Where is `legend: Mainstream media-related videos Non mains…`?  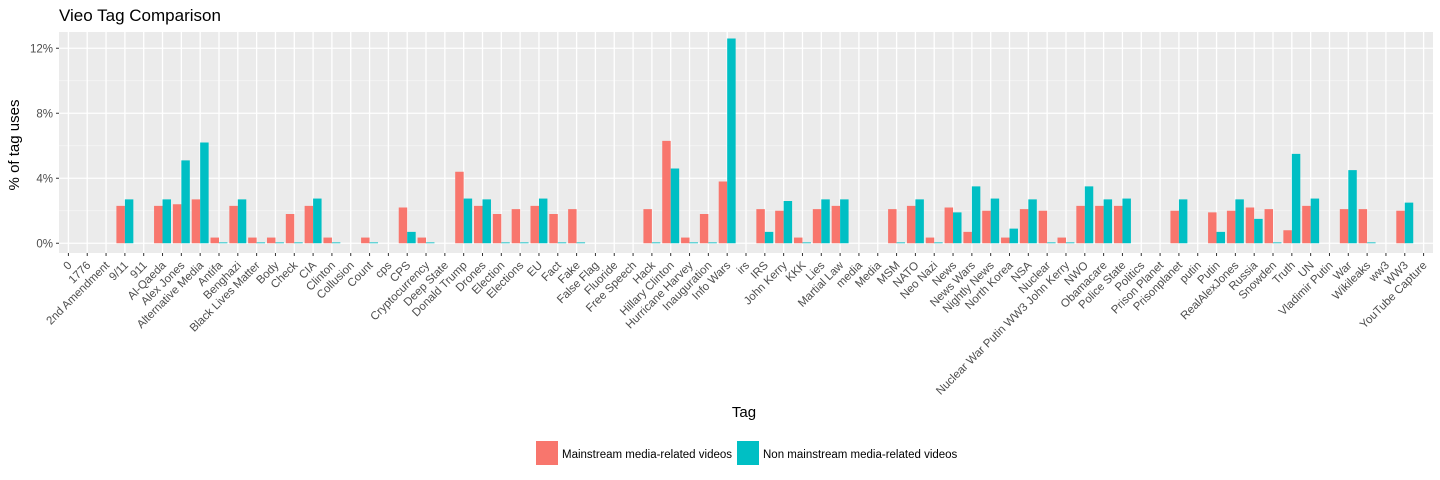
legend: Mainstream media-related videos Non mains… is located at coordinates (747, 453).